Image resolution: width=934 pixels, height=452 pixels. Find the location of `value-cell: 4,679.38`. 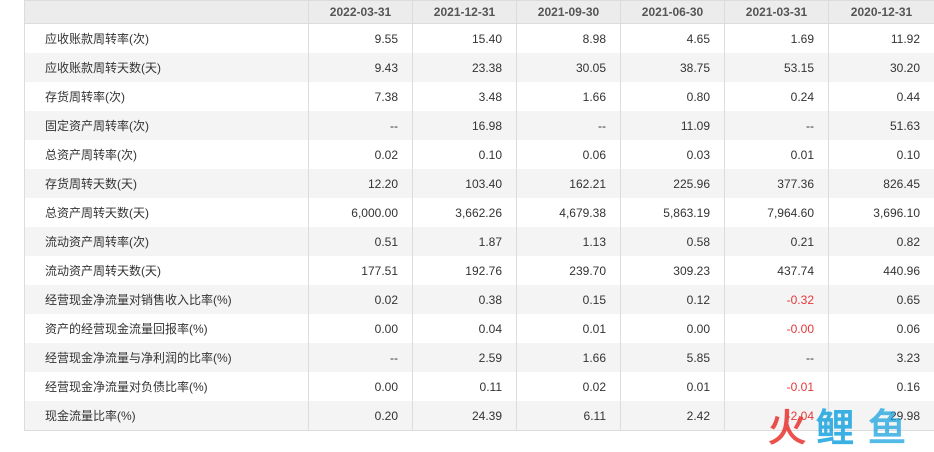

value-cell: 4,679.38 is located at coordinates (568, 212).